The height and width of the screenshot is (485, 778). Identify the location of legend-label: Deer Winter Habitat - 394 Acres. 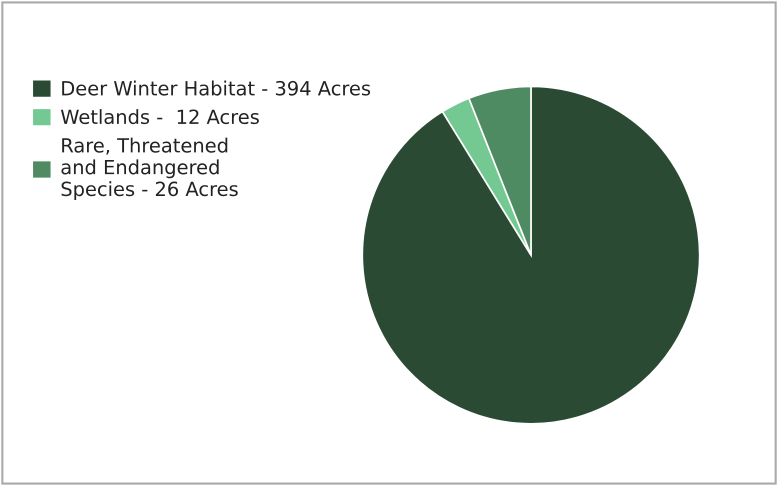
(216, 88).